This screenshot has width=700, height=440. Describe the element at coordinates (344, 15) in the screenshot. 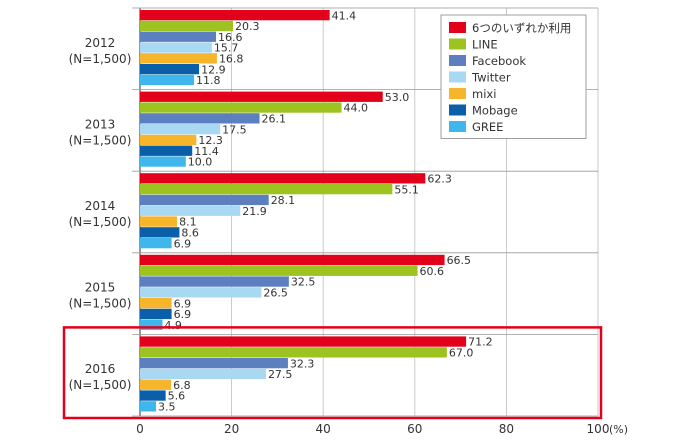

I see `data-label-2012-0: 41.4` at that location.